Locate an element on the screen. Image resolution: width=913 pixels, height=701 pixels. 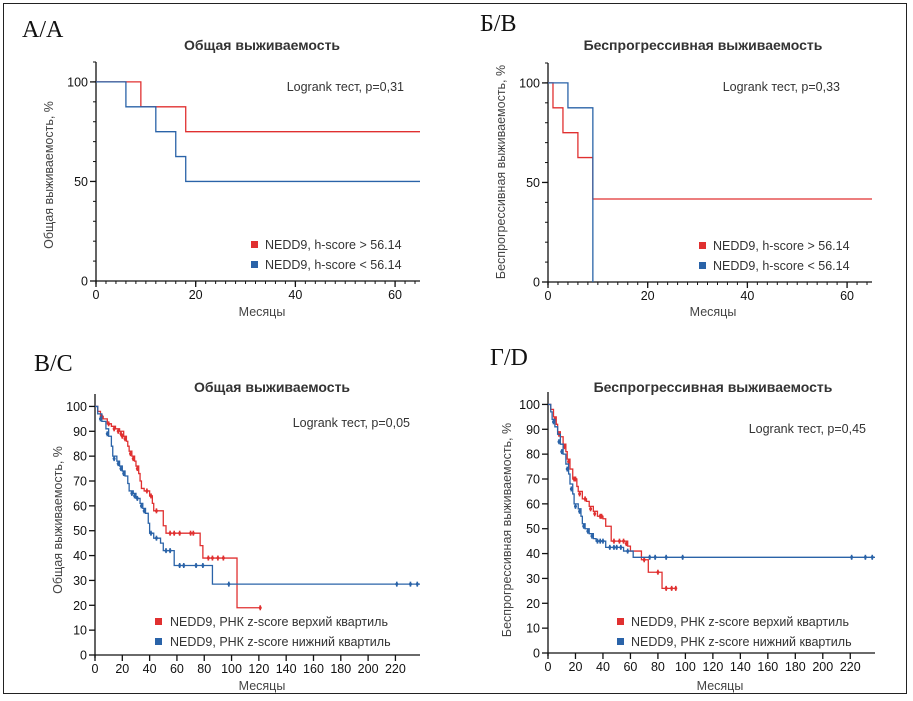
panel-b-logrank: Logrank тест, p=0,33 is located at coordinates (781, 87).